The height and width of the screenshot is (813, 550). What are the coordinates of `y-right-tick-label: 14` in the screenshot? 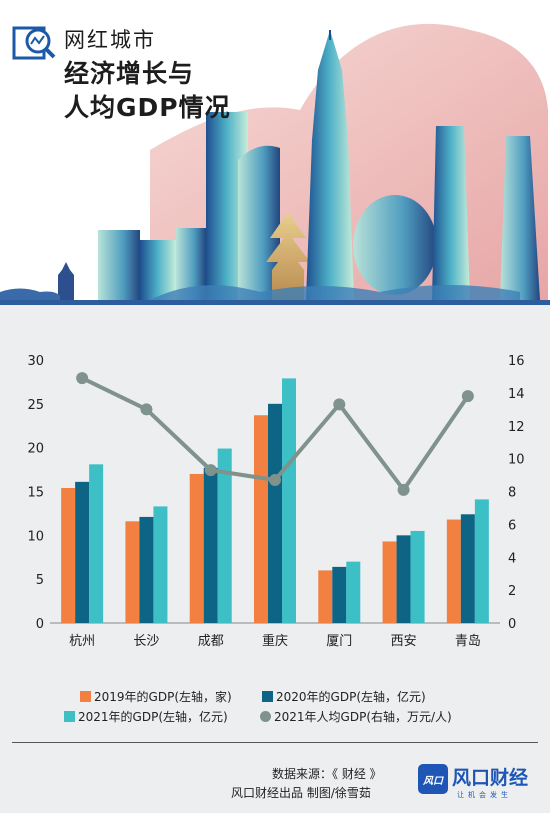 It's located at (516, 394).